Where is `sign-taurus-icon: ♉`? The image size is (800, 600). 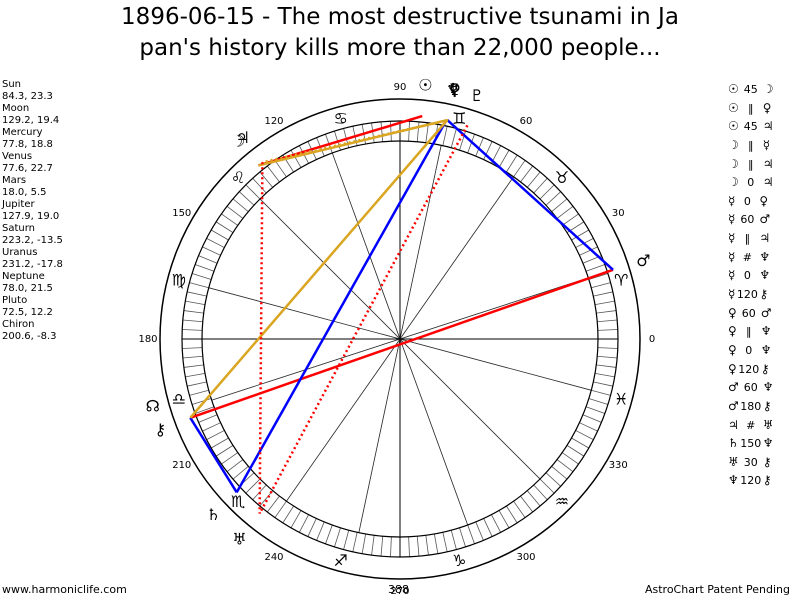
sign-taurus-icon: ♉ is located at coordinates (562, 177).